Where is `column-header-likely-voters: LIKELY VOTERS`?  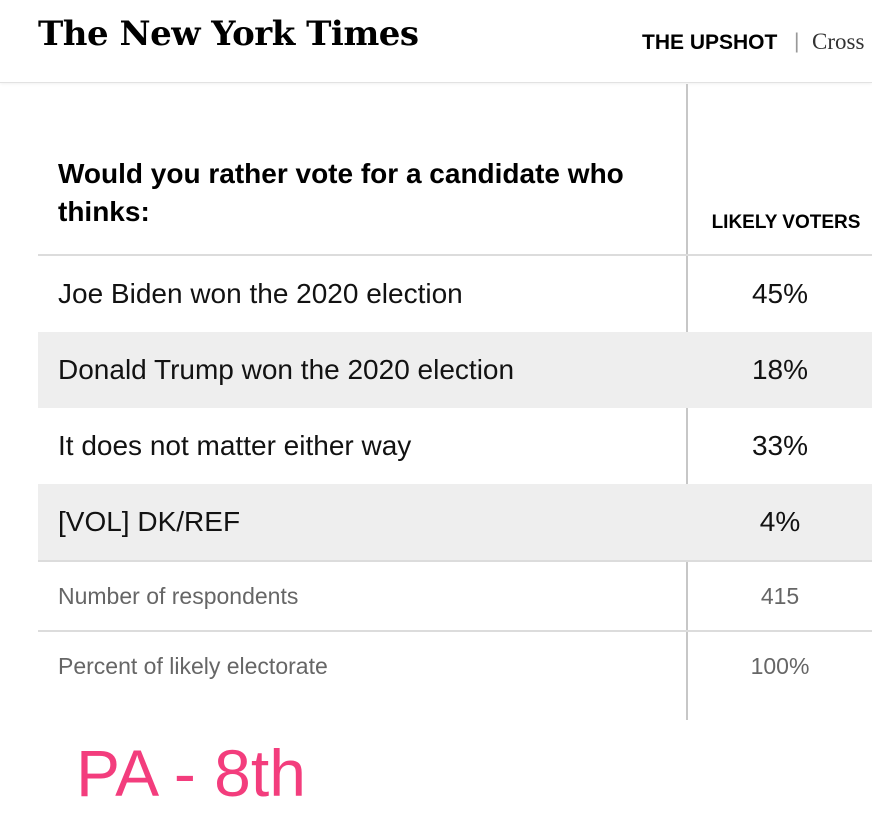
column-header-likely-voters: LIKELY VOTERS is located at coordinates (786, 222).